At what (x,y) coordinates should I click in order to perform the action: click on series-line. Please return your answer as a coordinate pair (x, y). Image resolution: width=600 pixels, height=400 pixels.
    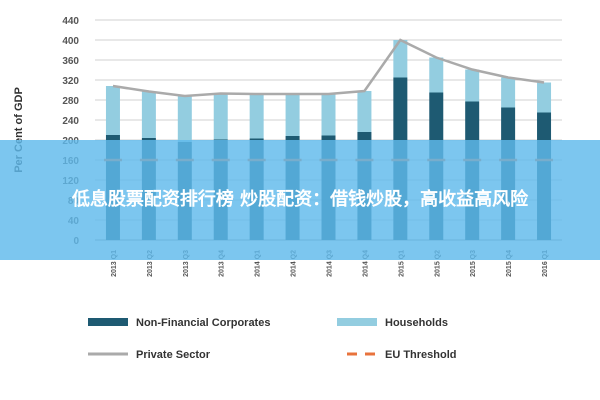
    Looking at the image, I should click on (328, 68).